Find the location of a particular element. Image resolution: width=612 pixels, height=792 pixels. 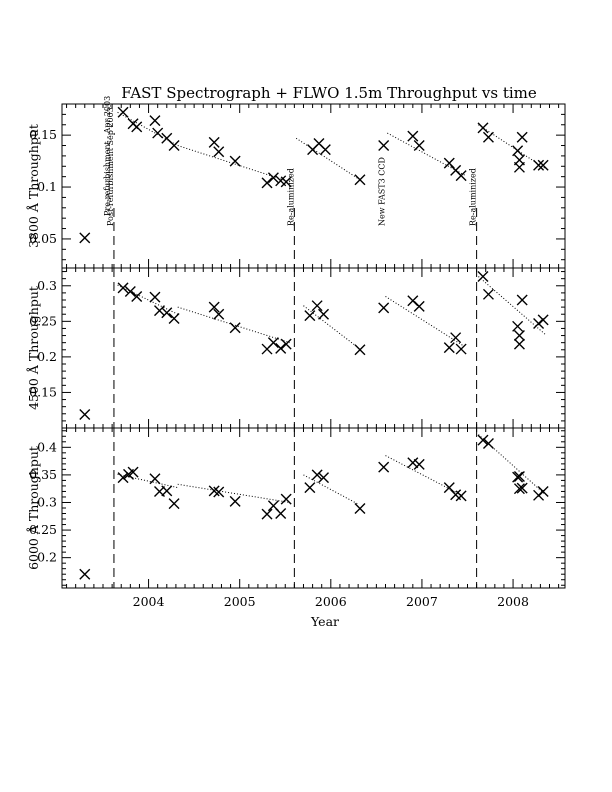

x-tick-label: 2007 is located at coordinates (422, 601).